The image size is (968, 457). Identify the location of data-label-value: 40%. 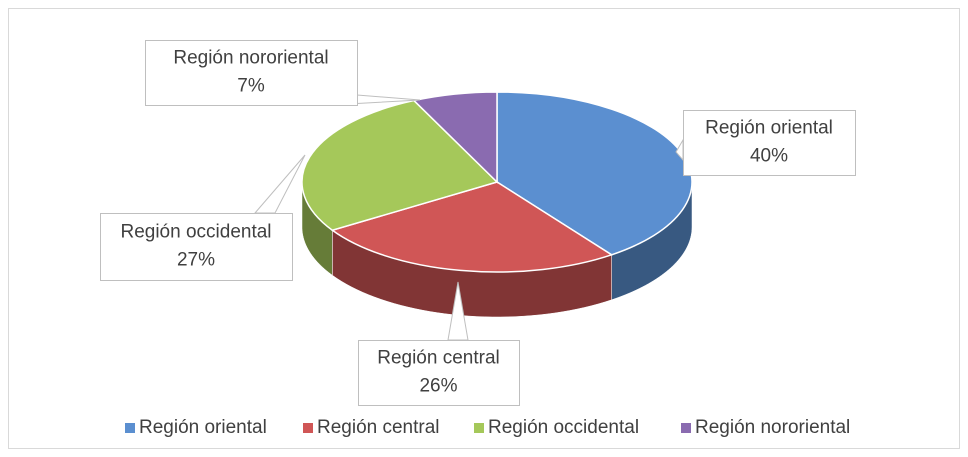
(769, 156).